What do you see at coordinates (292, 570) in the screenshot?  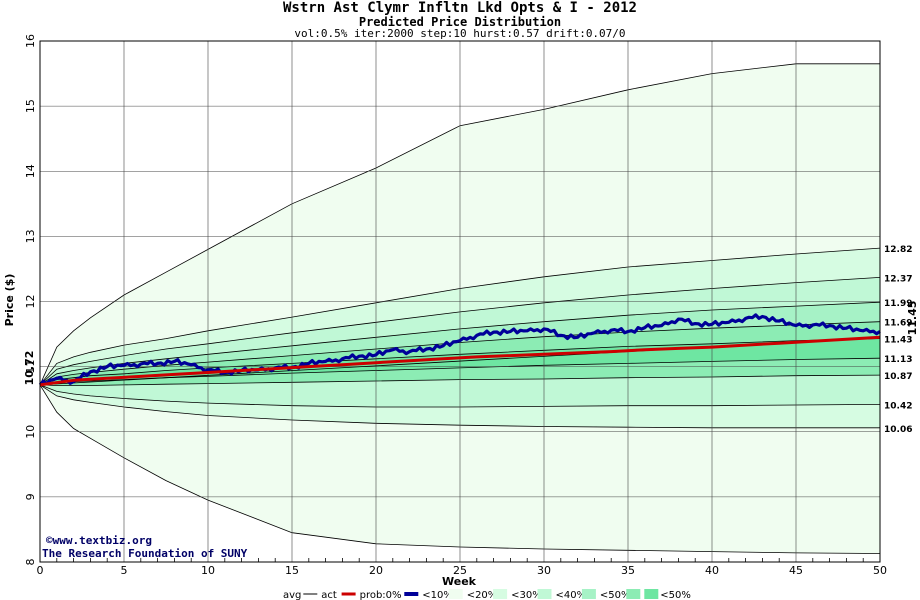 I see `x-tick-label-15: 15` at bounding box center [292, 570].